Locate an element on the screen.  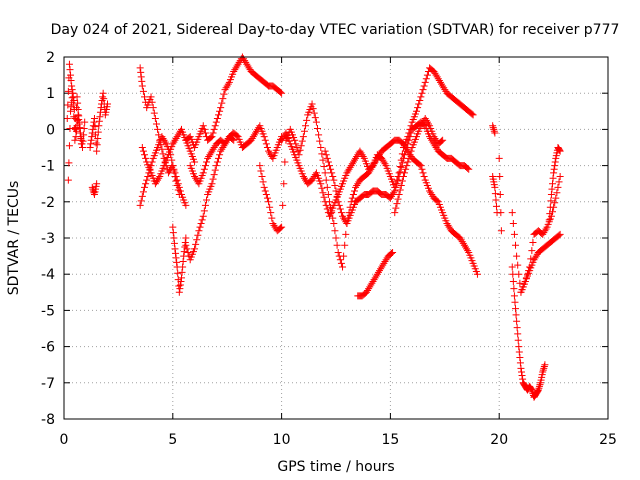
y-tick-label: -7 is located at coordinates (48, 384).